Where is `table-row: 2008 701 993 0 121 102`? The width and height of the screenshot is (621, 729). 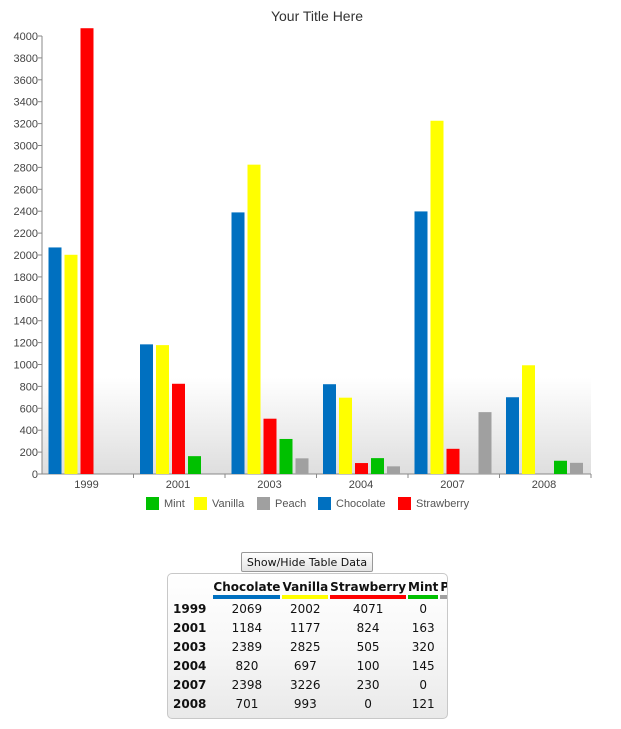
table-row: 2008 701 993 0 121 102 is located at coordinates (308, 703).